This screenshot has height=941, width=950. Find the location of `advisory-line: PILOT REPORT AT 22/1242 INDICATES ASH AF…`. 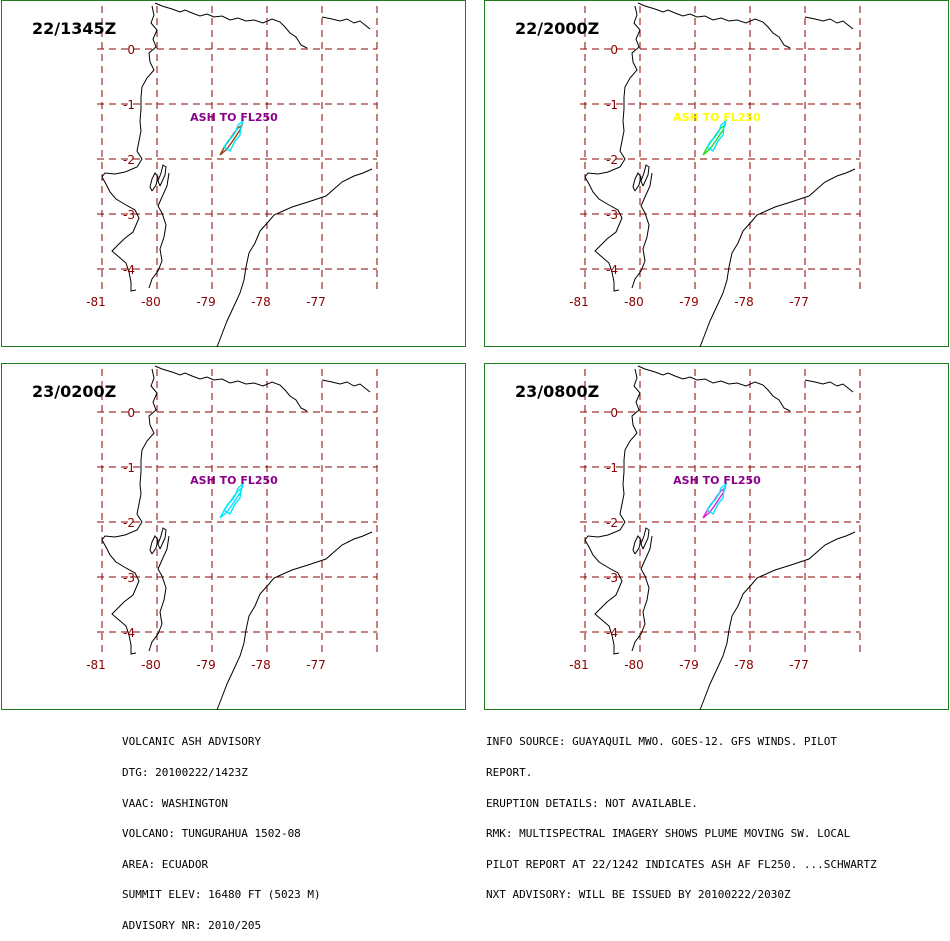

advisory-line: PILOT REPORT AT 22/1242 INDICATES ASH AF… is located at coordinates (681, 864).